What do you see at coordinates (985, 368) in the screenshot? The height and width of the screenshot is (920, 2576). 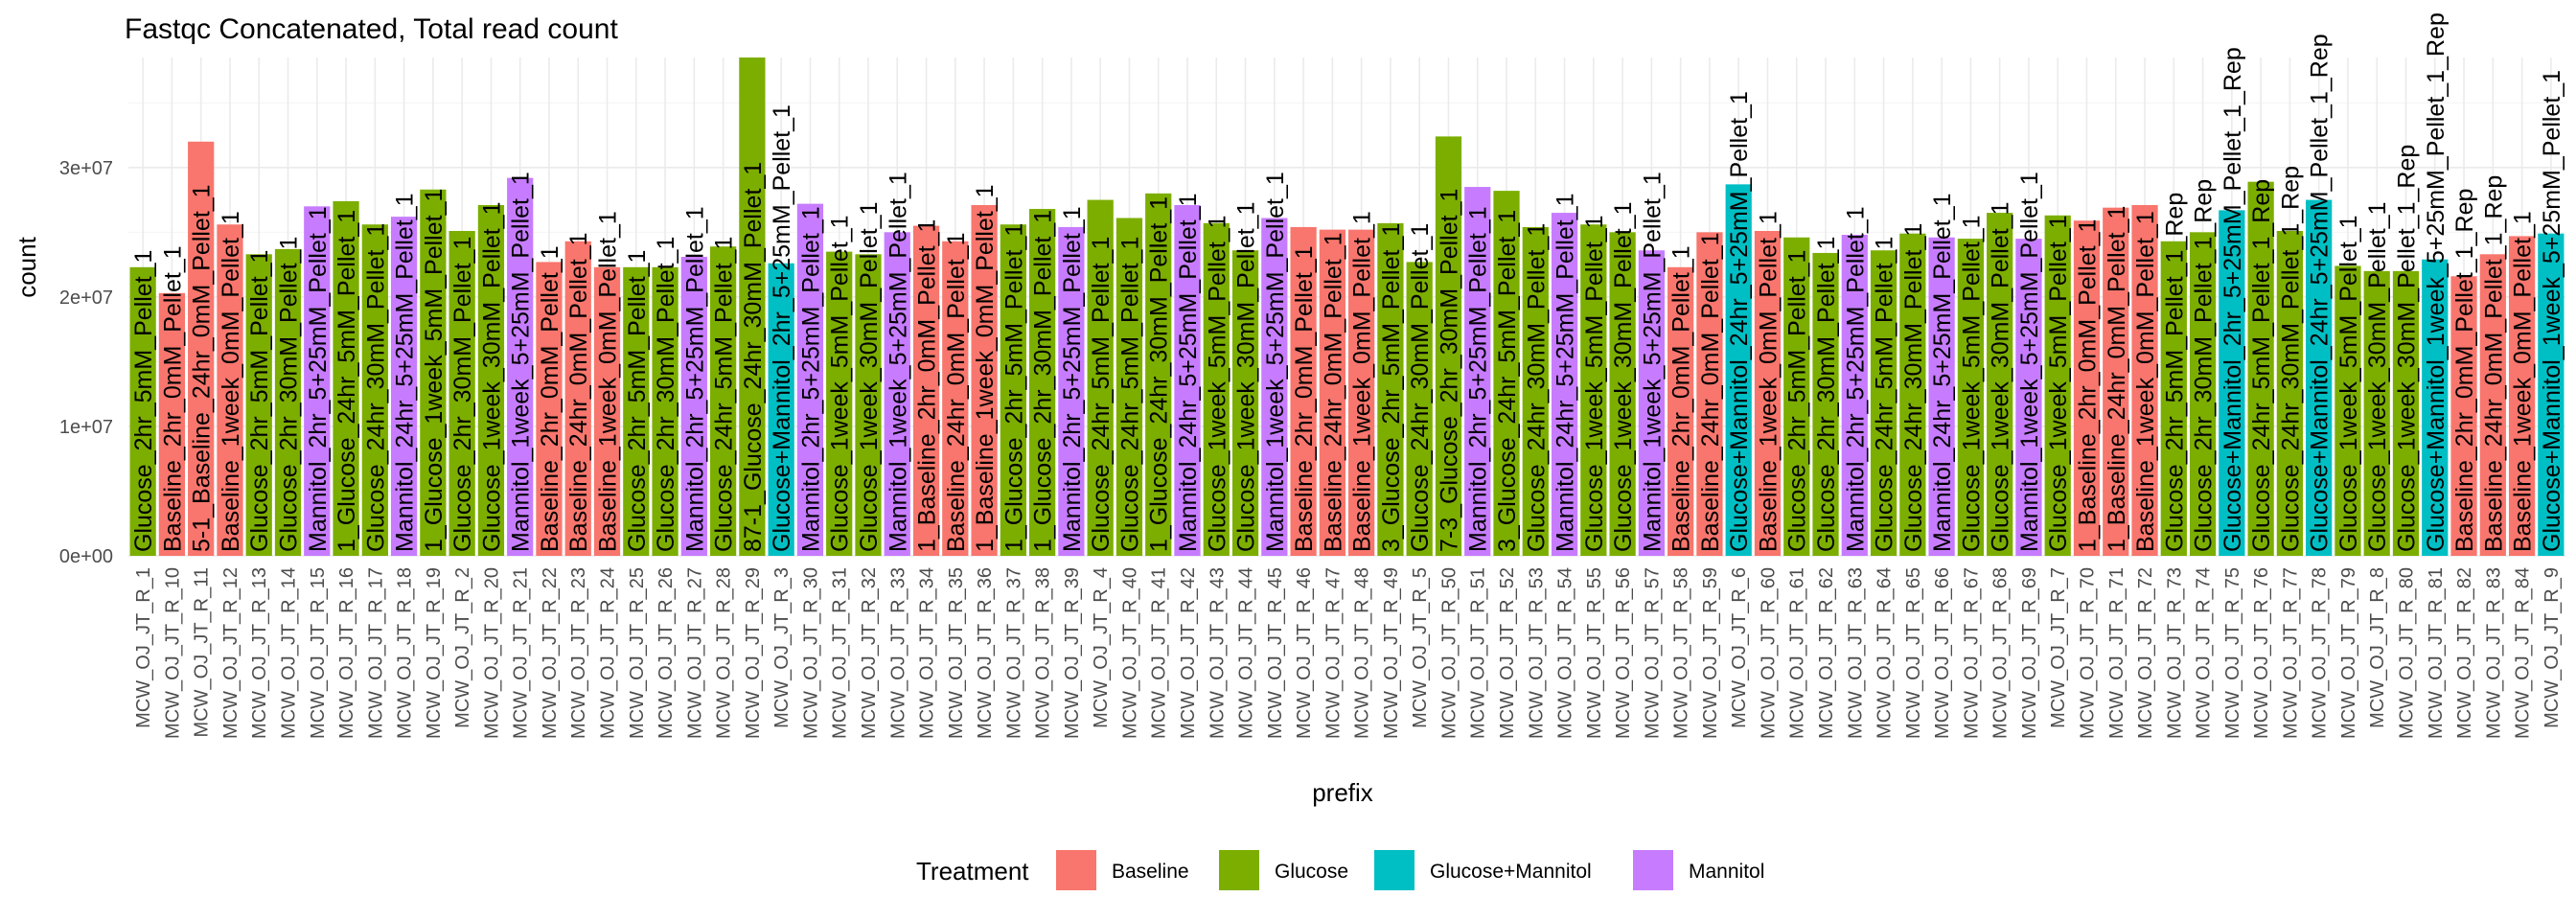 I see `bar-data-label: 1_Baseline_1week_0mM_Pellet_1` at bounding box center [985, 368].